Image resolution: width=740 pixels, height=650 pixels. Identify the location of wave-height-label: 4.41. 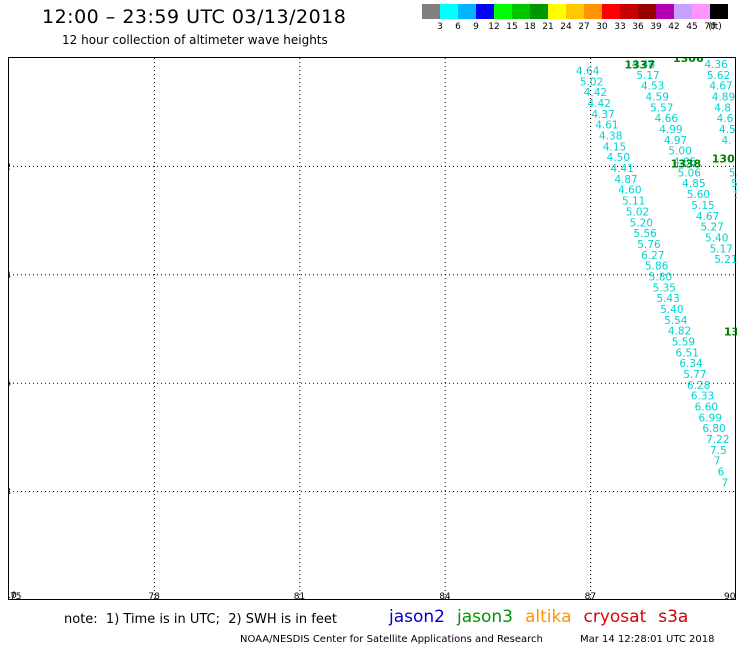
(621, 169).